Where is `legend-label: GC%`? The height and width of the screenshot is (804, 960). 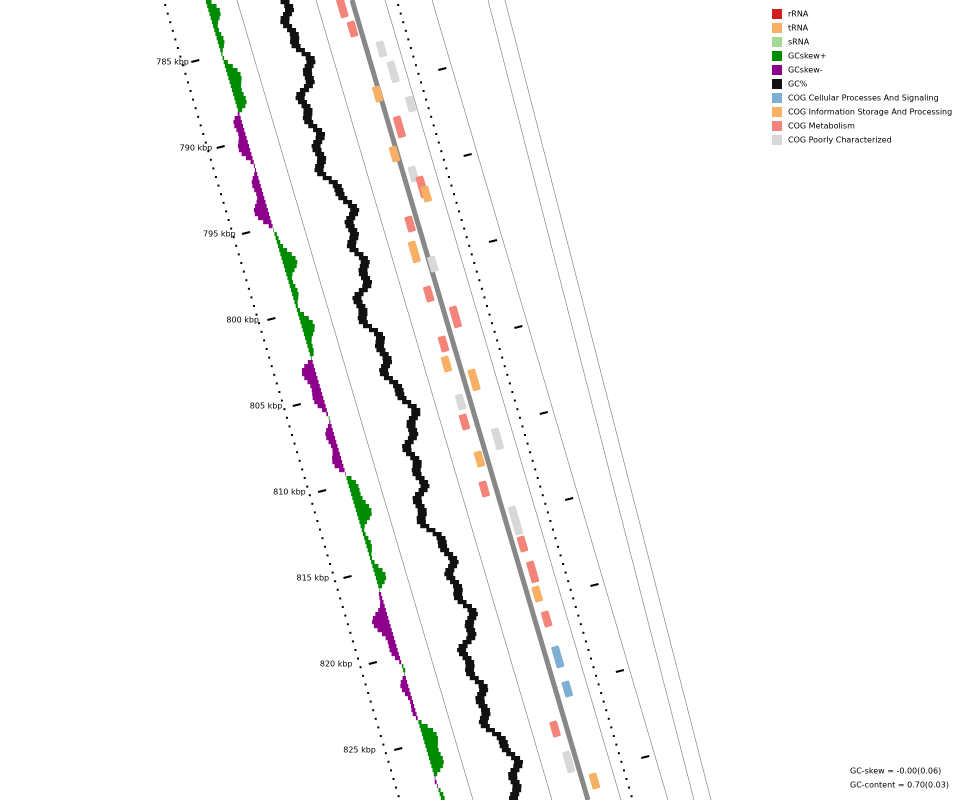
legend-label: GC% is located at coordinates (798, 84).